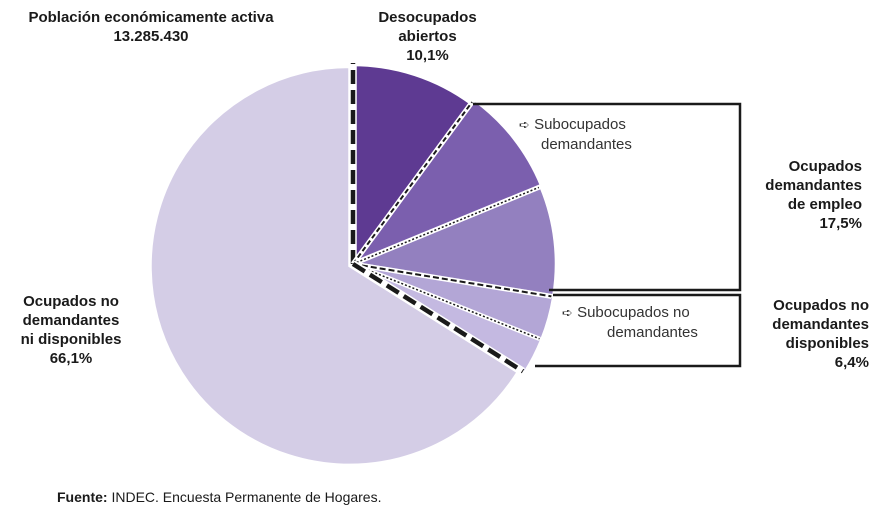 Image resolution: width=880 pixels, height=515 pixels. I want to click on label-subocupados-demandantes: ➪ Subocupados demandantes, so click(589, 134).